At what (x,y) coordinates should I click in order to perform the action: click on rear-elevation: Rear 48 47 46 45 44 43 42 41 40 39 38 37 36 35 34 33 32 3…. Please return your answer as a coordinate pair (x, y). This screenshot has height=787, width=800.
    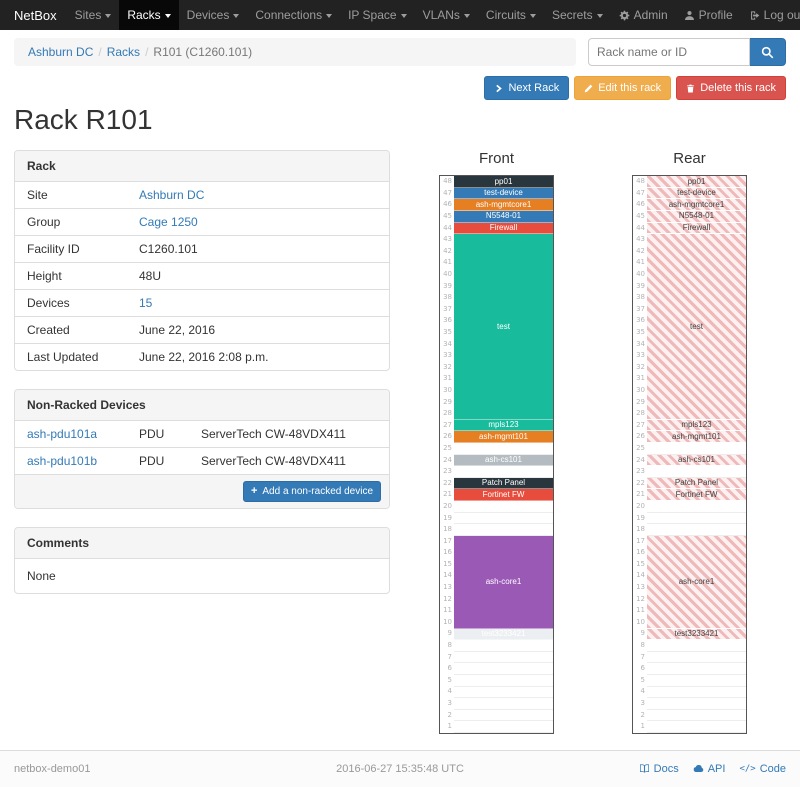
    Looking at the image, I should click on (689, 442).